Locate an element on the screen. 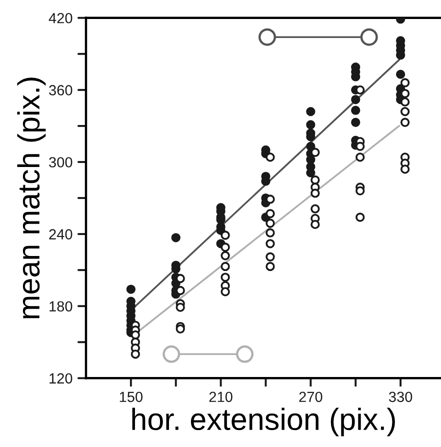 This screenshot has width=441, height=447. y-tick-label: 360 is located at coordinates (60, 90).